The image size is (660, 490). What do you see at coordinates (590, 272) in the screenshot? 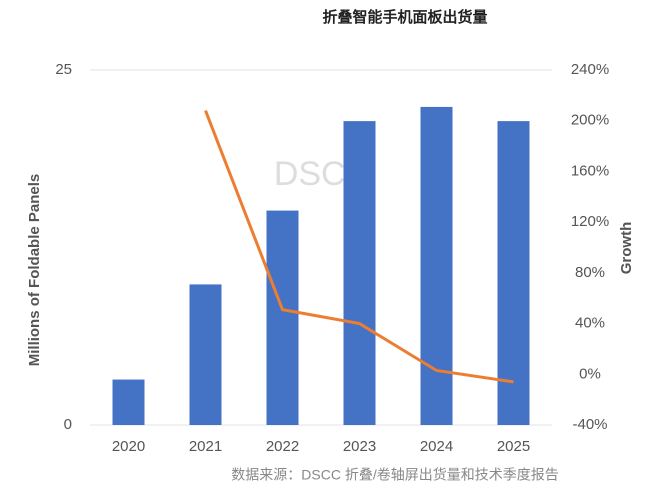
I see `y2-tick-label: 80%` at bounding box center [590, 272].